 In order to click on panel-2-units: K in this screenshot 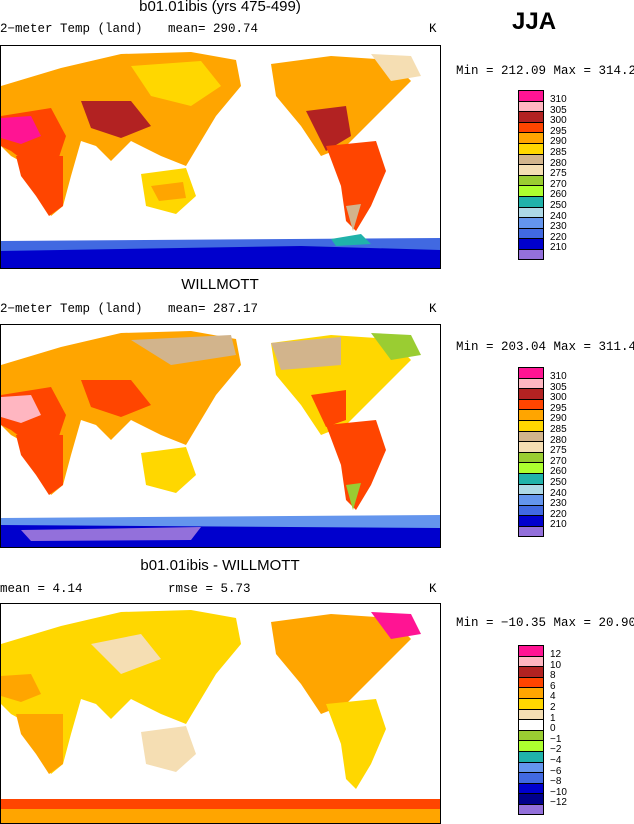, I will do `click(433, 309)`.